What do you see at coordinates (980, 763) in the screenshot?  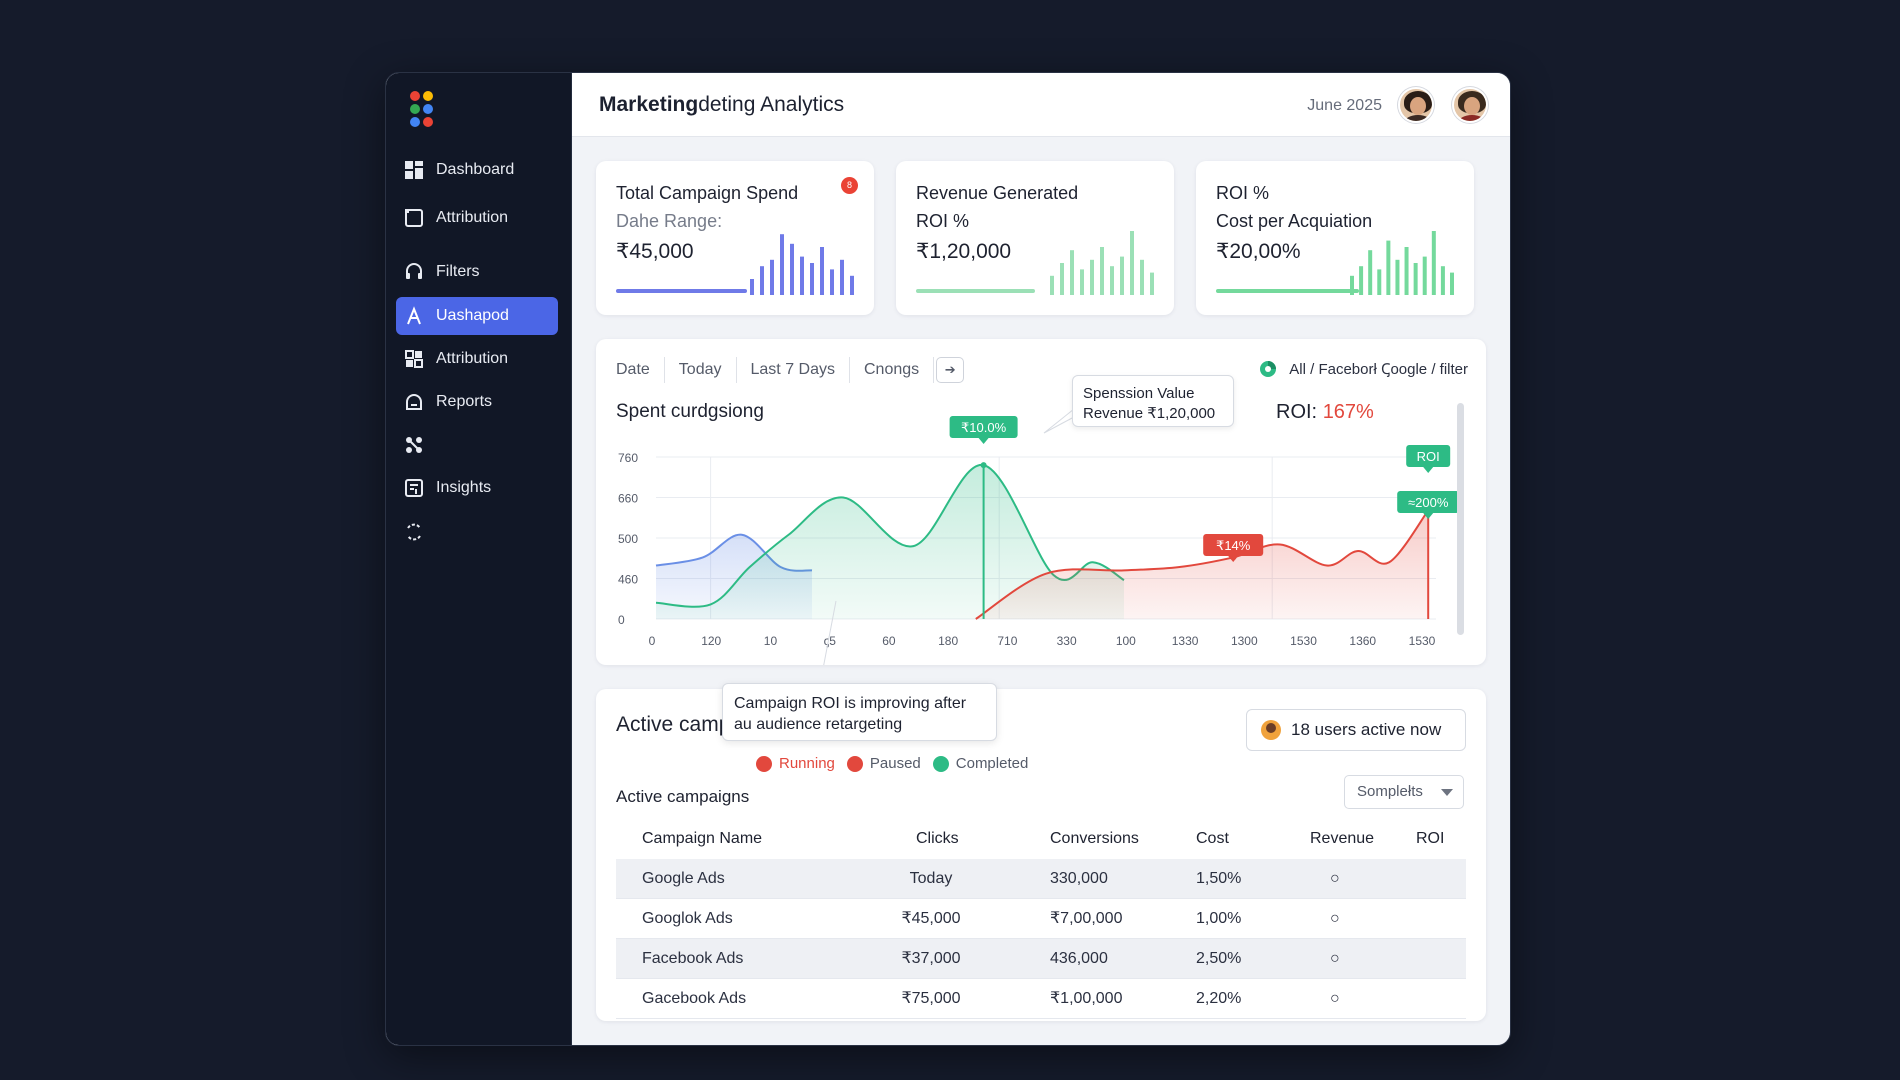 I see `legend-completed: Completed` at bounding box center [980, 763].